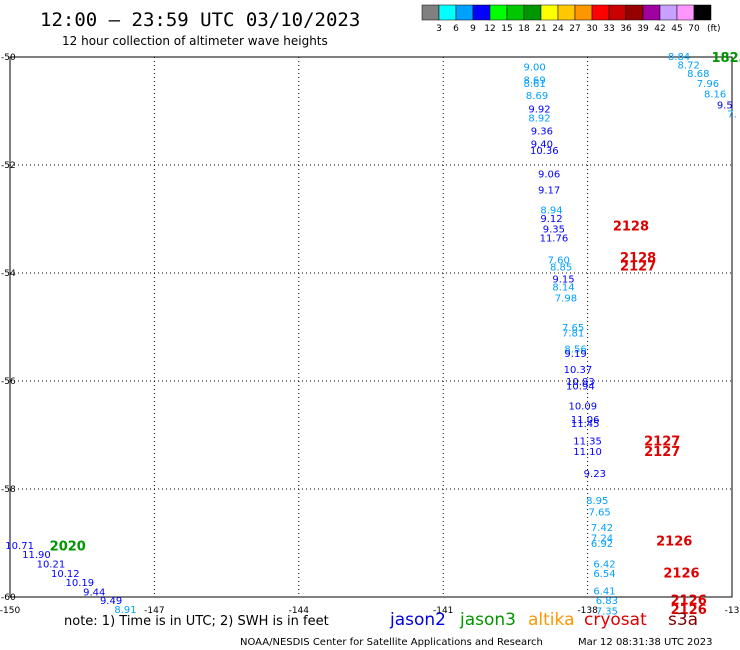 The height and width of the screenshot is (650, 740). What do you see at coordinates (10, 611) in the screenshot?
I see `x-tick-label: -150` at bounding box center [10, 611].